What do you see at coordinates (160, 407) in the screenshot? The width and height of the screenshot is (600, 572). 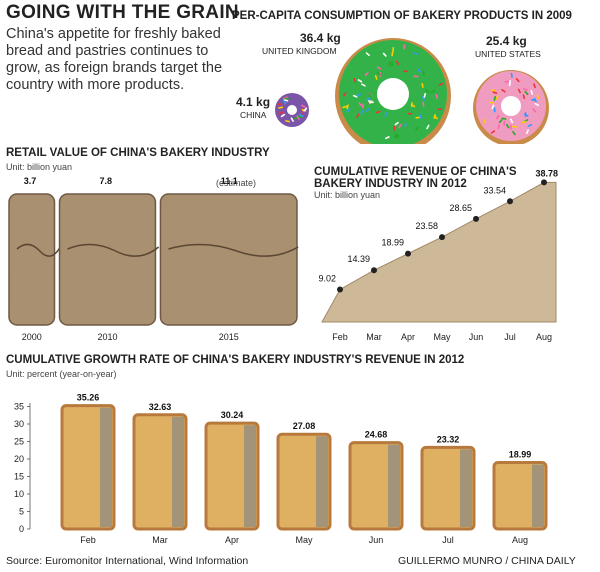 I see `growth-value-label: 32.63` at bounding box center [160, 407].